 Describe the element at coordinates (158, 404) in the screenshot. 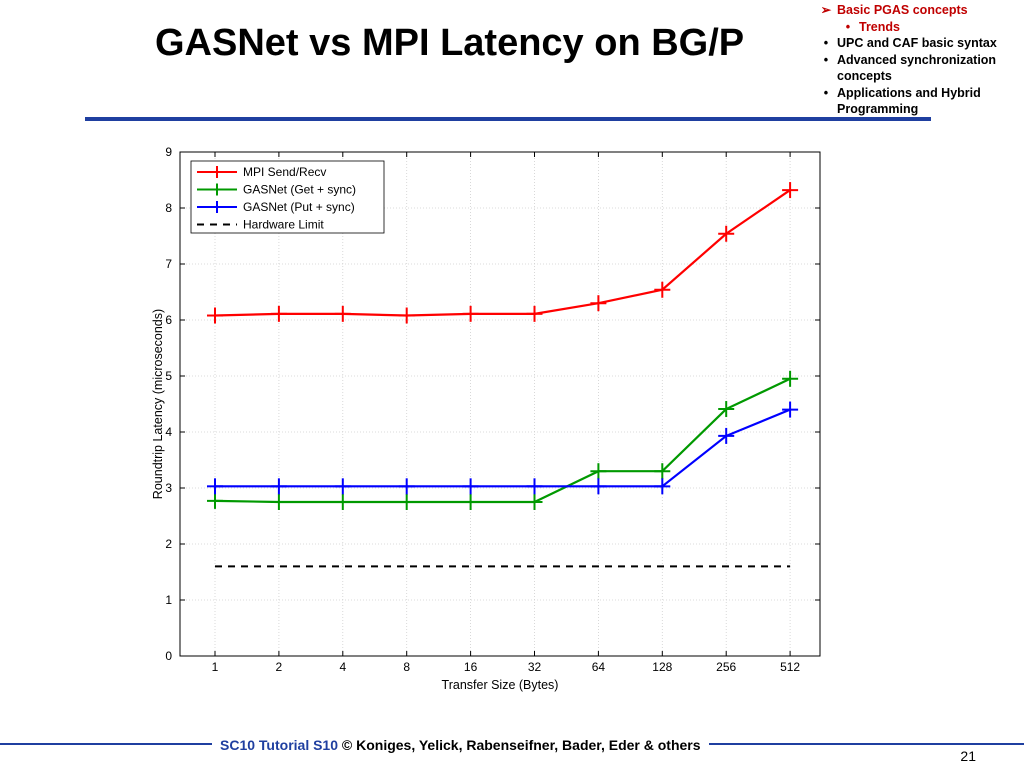

I see `y-axis-label: Roundtrip Latency (microseconds)` at that location.